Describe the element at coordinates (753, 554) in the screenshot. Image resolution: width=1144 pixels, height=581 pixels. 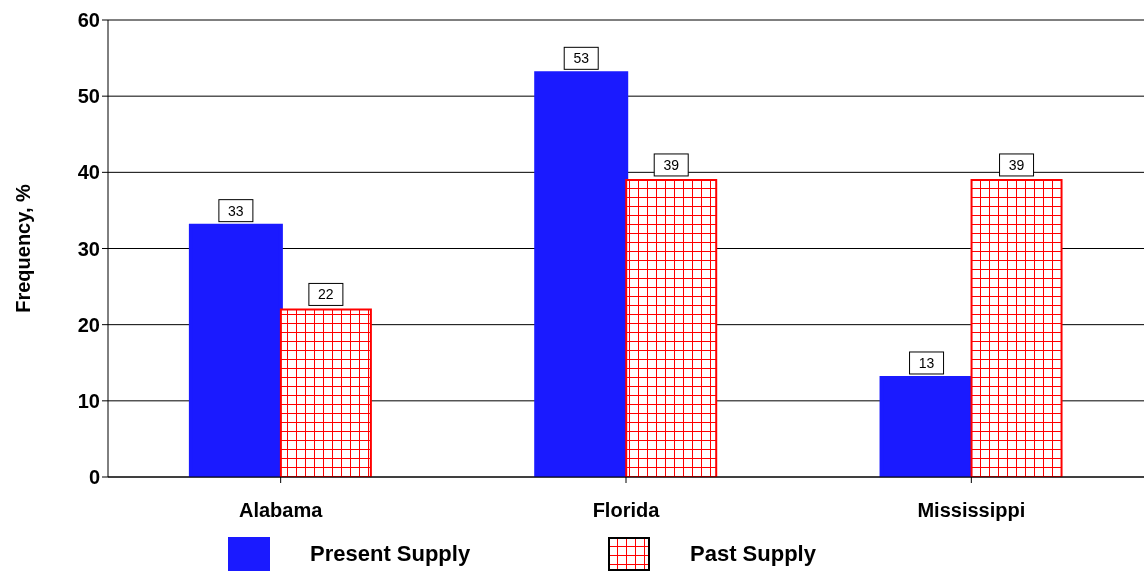
I see `legend-label: Past Supply` at that location.